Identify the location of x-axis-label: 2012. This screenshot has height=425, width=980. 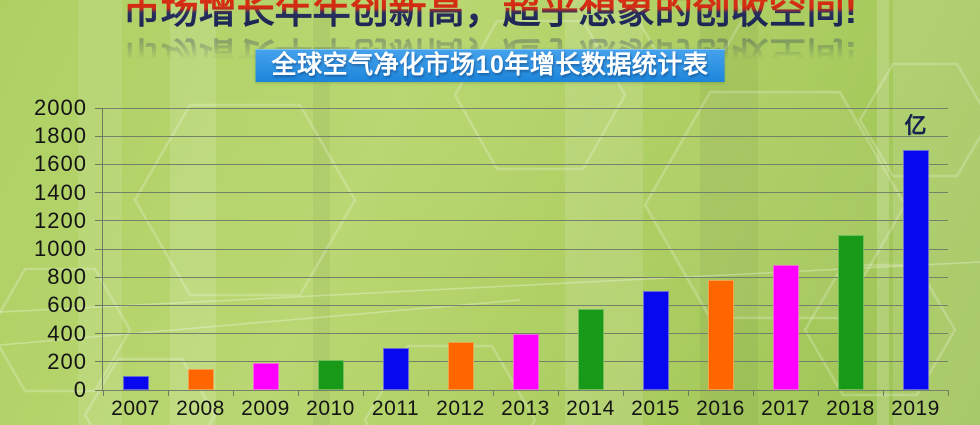
(460, 408).